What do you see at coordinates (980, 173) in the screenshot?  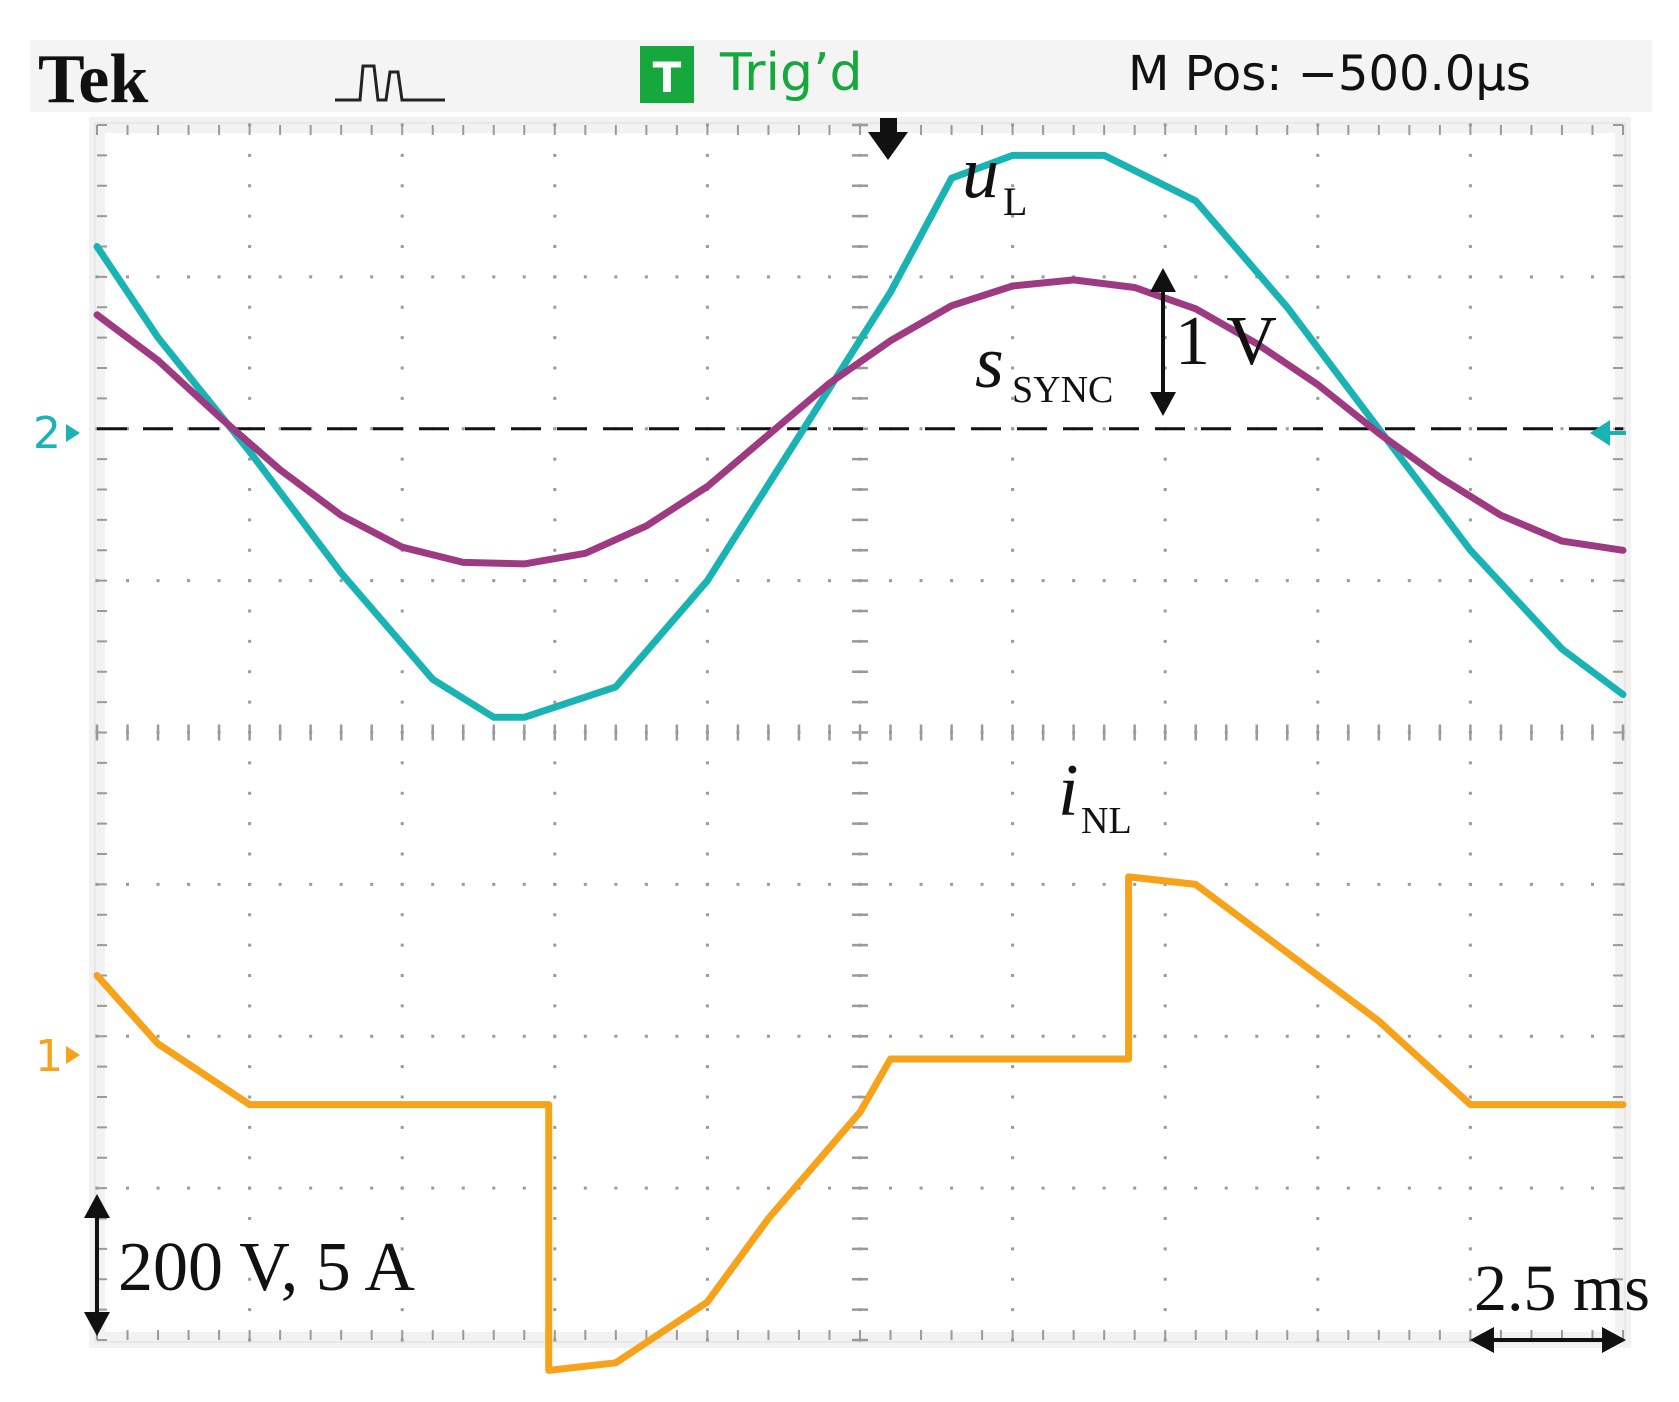 I see `uL-label: u` at bounding box center [980, 173].